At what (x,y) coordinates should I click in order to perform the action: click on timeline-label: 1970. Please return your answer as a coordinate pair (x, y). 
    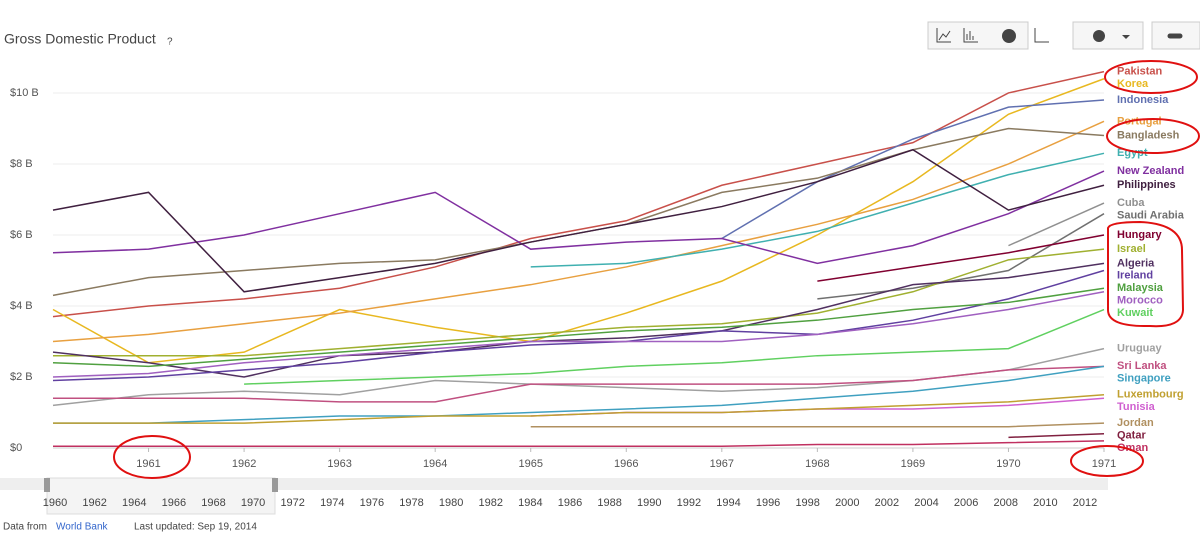
    Looking at the image, I should click on (253, 503).